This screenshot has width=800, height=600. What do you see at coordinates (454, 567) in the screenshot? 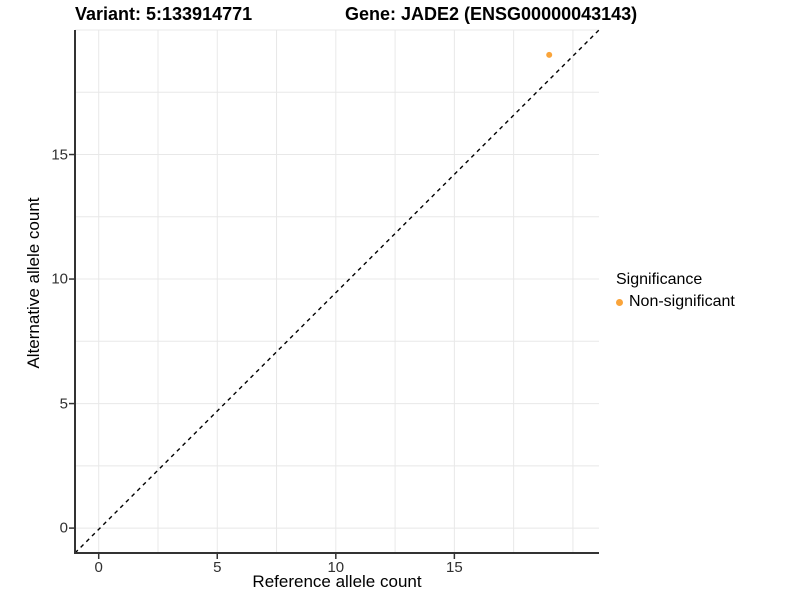
I see `x-tick-label: 15` at bounding box center [454, 567].